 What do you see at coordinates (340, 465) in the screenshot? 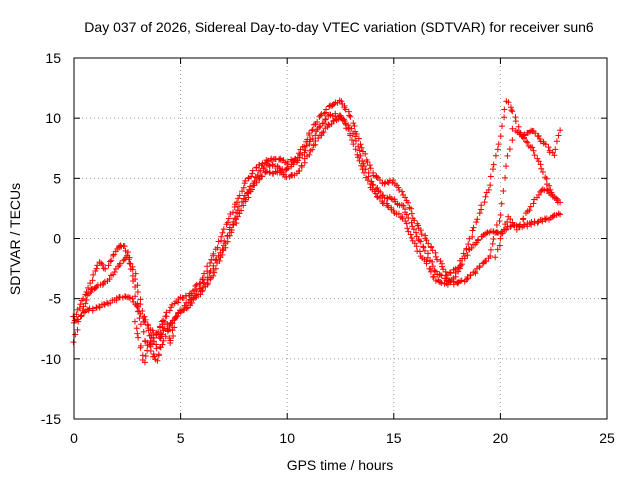
I see `x-axis-label: GPS time / hours` at bounding box center [340, 465].